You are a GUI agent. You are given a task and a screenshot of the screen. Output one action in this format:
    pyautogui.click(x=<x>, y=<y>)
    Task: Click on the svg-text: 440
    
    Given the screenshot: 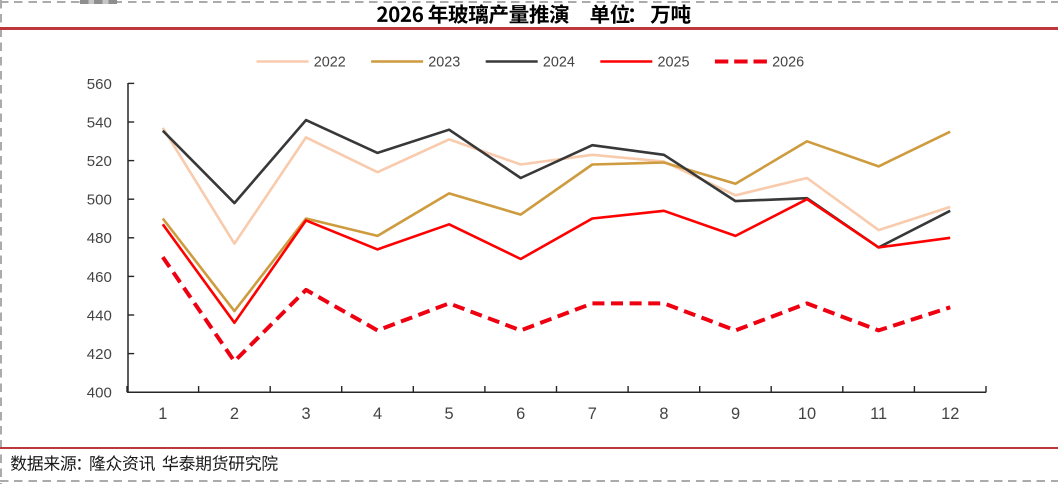 What is the action you would take?
    pyautogui.click(x=99, y=315)
    